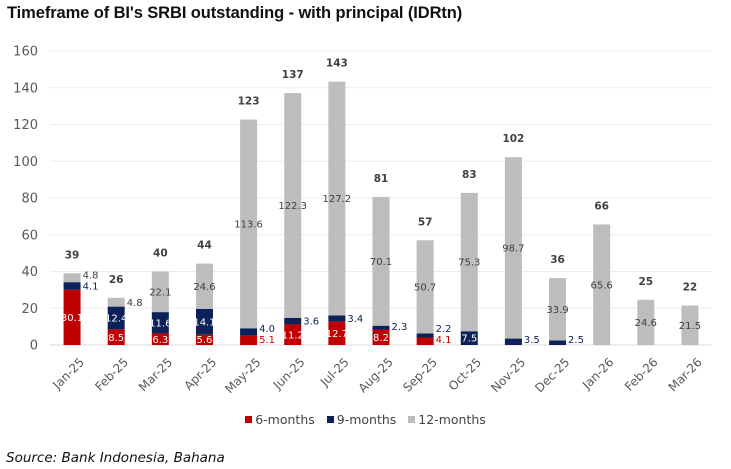 This screenshot has height=469, width=731. Describe the element at coordinates (425, 222) in the screenshot. I see `total-label: 57` at that location.